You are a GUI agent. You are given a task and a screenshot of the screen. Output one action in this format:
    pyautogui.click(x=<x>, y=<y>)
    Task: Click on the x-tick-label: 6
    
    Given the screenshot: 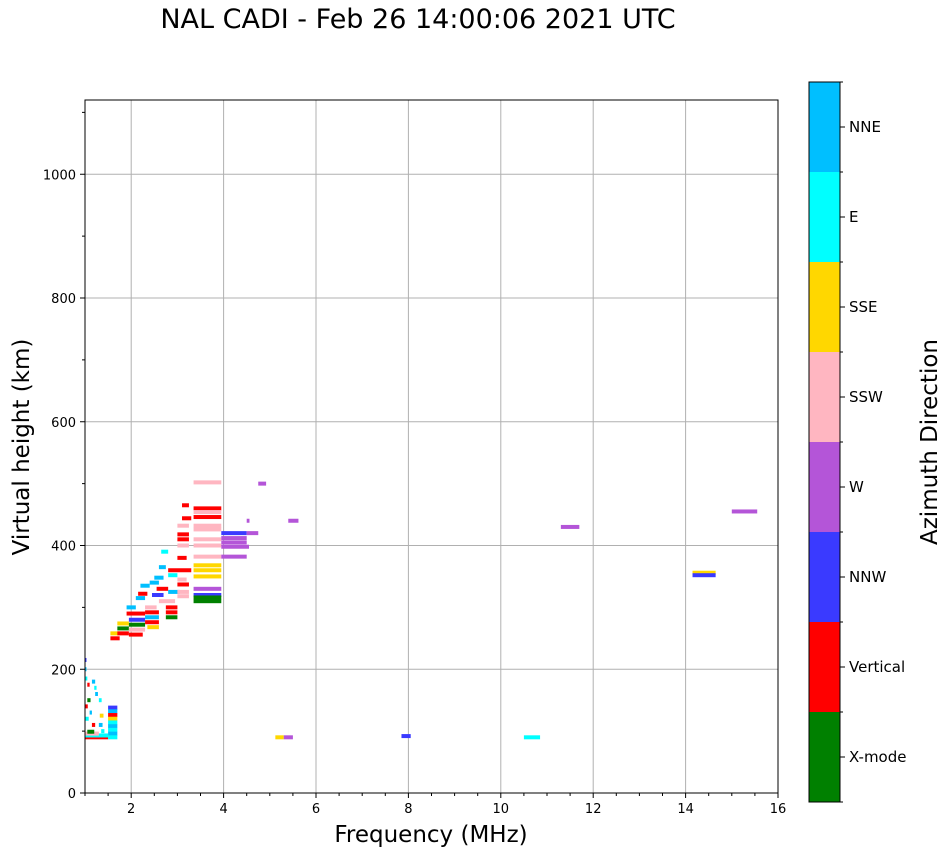 What is the action you would take?
    pyautogui.click(x=316, y=809)
    